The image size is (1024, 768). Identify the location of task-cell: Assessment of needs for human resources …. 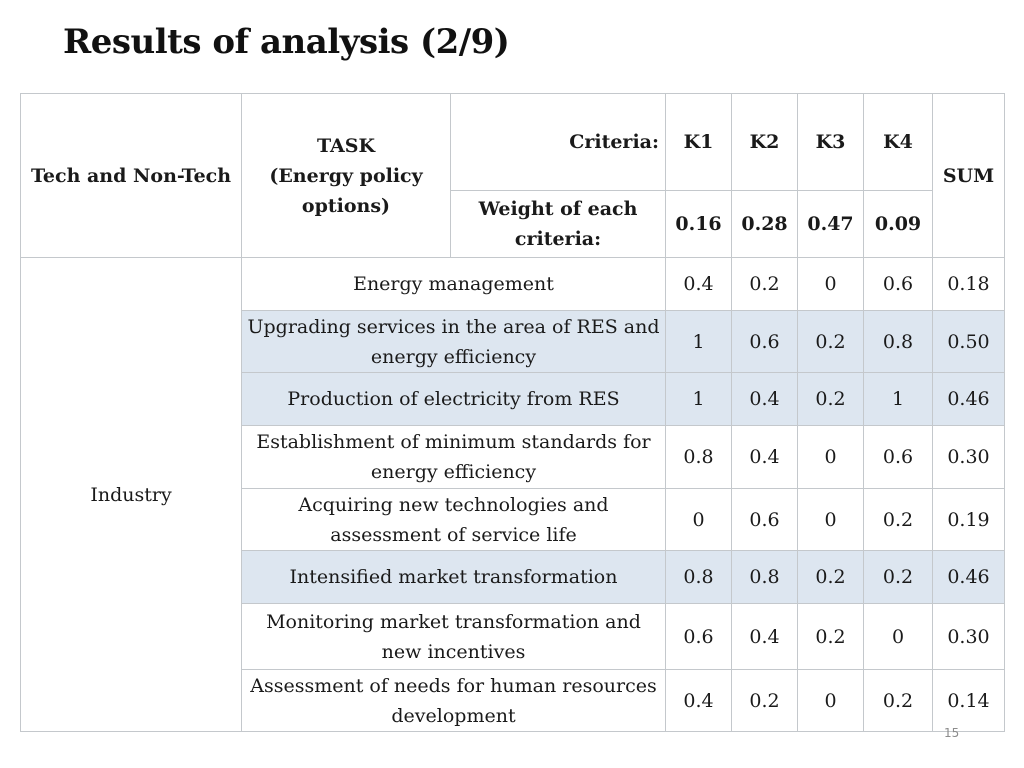
(453, 700).